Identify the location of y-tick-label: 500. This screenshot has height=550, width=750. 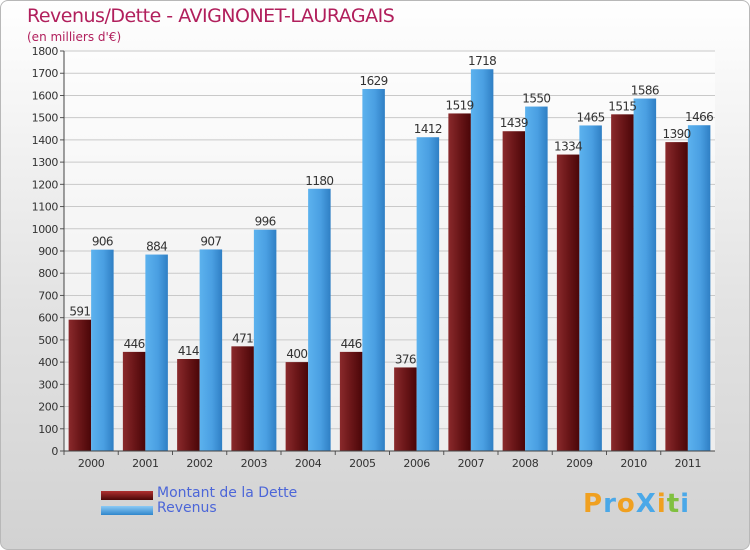
(48, 340).